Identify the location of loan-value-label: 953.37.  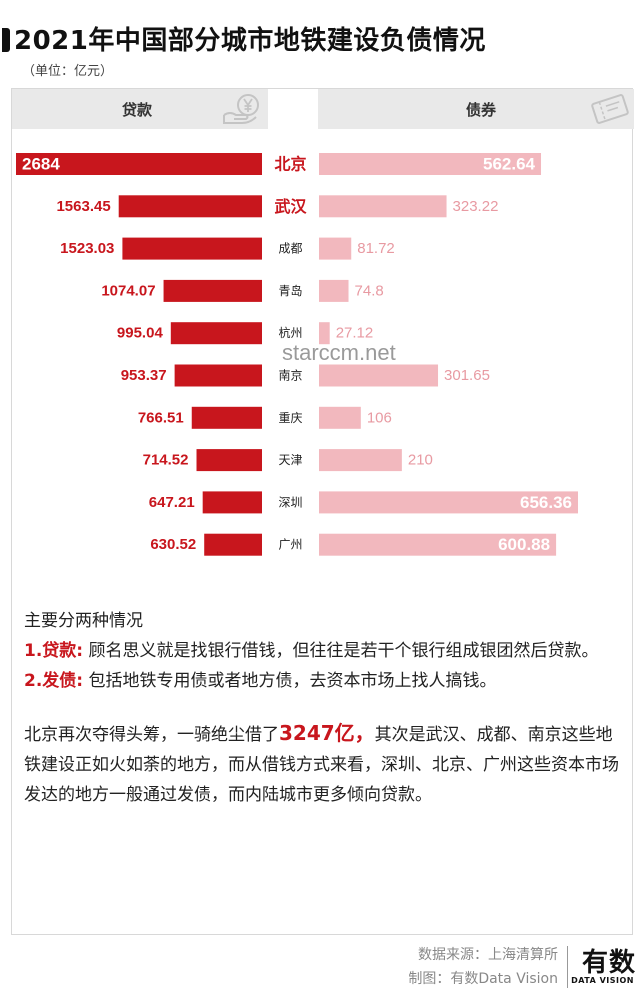
(144, 375).